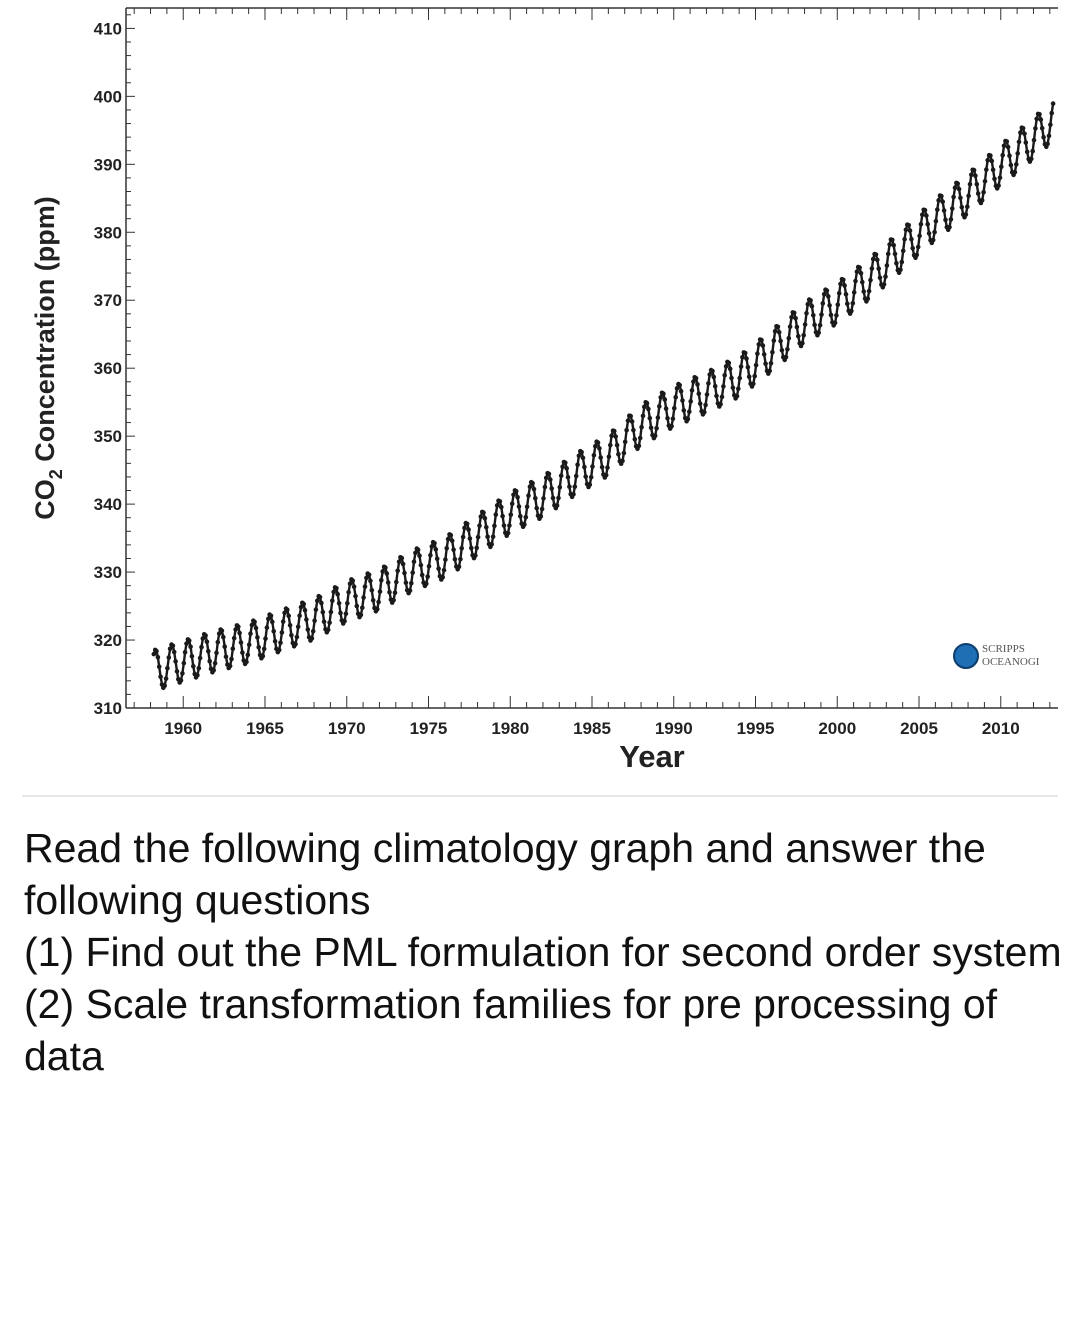 The height and width of the screenshot is (1337, 1080). I want to click on y-tick-label: 340, so click(108, 504).